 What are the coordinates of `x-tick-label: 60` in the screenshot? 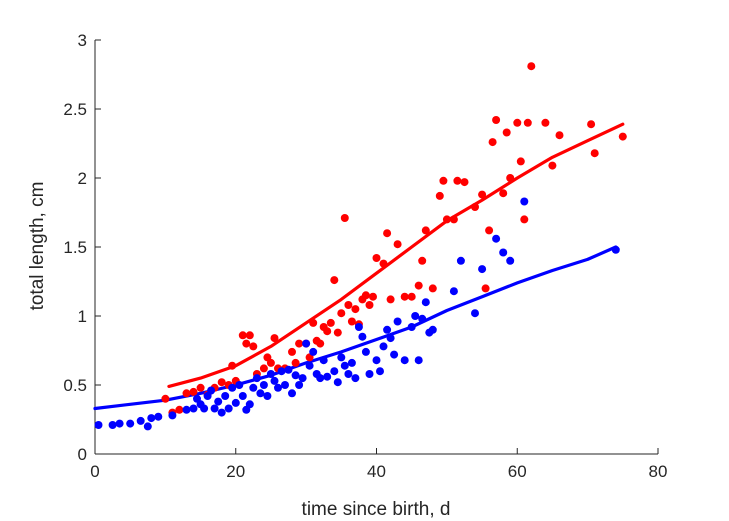 It's located at (517, 471).